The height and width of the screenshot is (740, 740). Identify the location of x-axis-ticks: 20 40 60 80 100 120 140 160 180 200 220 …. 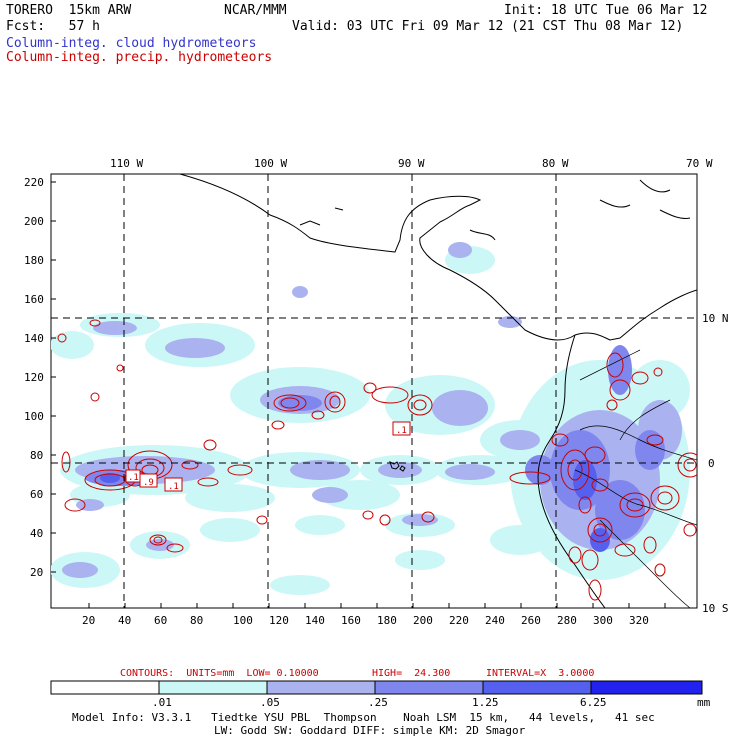
(365, 620).